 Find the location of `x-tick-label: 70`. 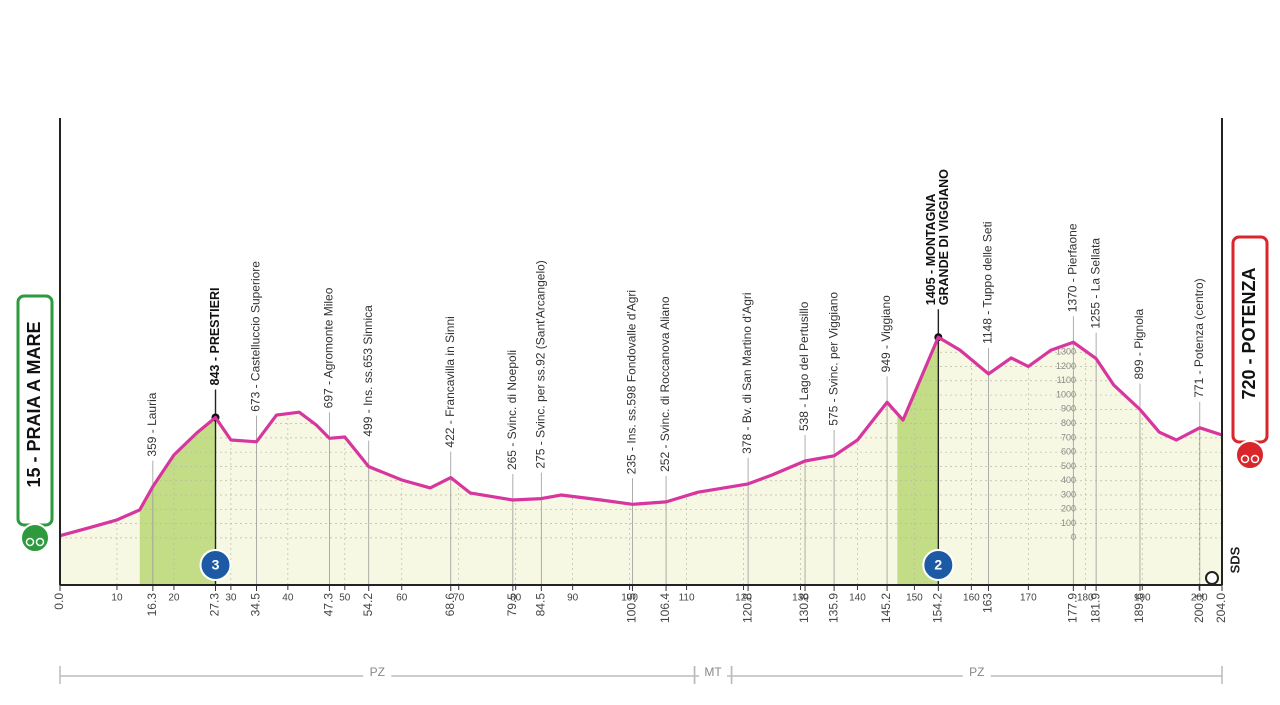

x-tick-label: 70 is located at coordinates (459, 598).